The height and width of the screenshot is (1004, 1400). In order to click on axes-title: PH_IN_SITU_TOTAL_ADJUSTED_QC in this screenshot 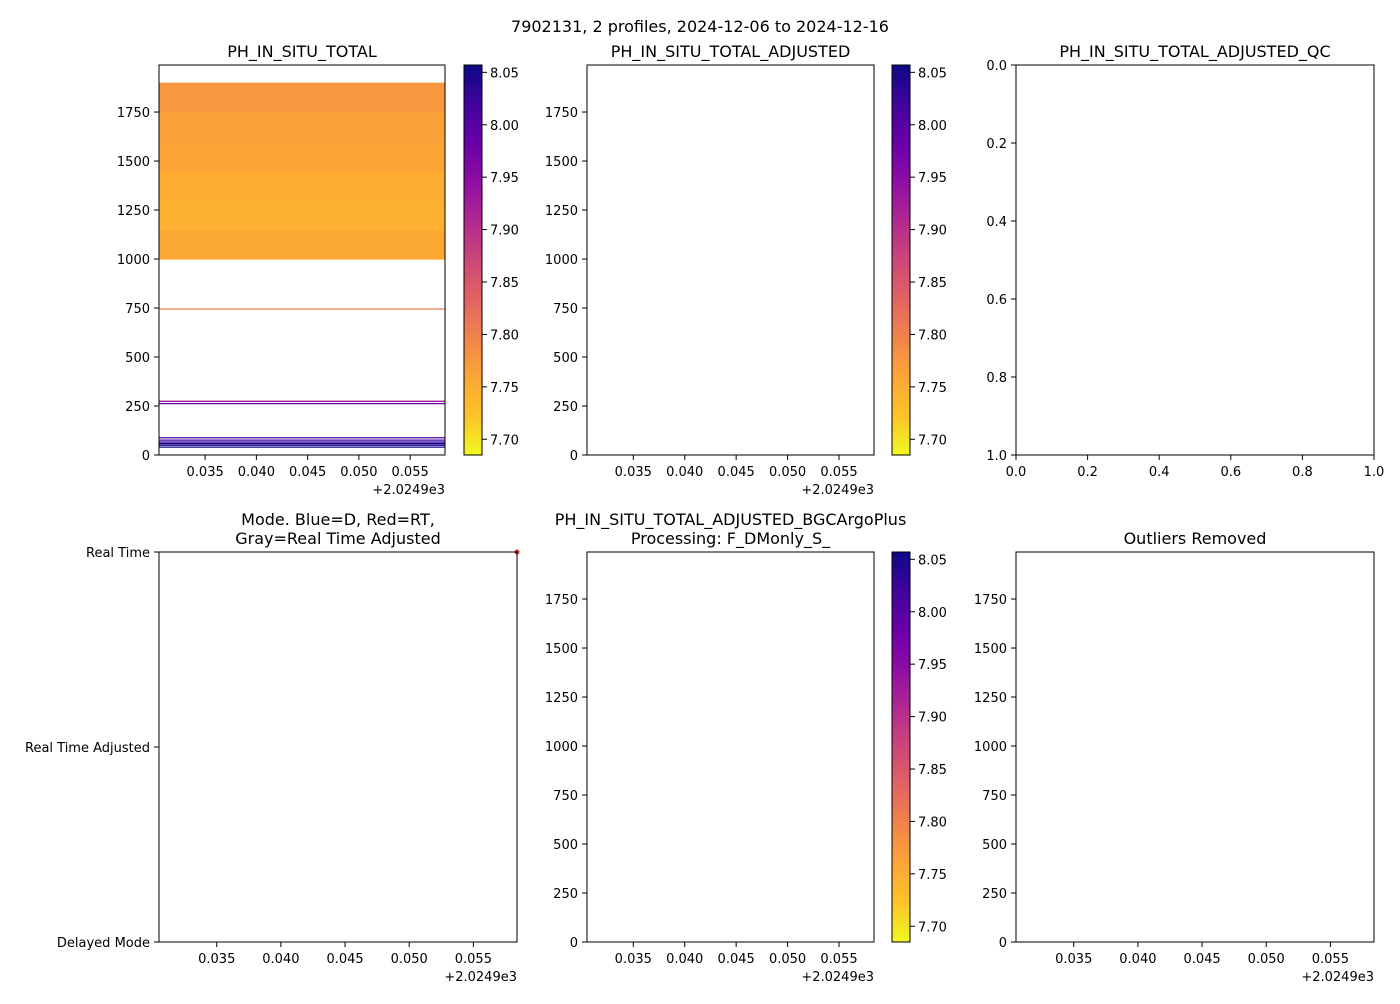, I will do `click(1194, 52)`.